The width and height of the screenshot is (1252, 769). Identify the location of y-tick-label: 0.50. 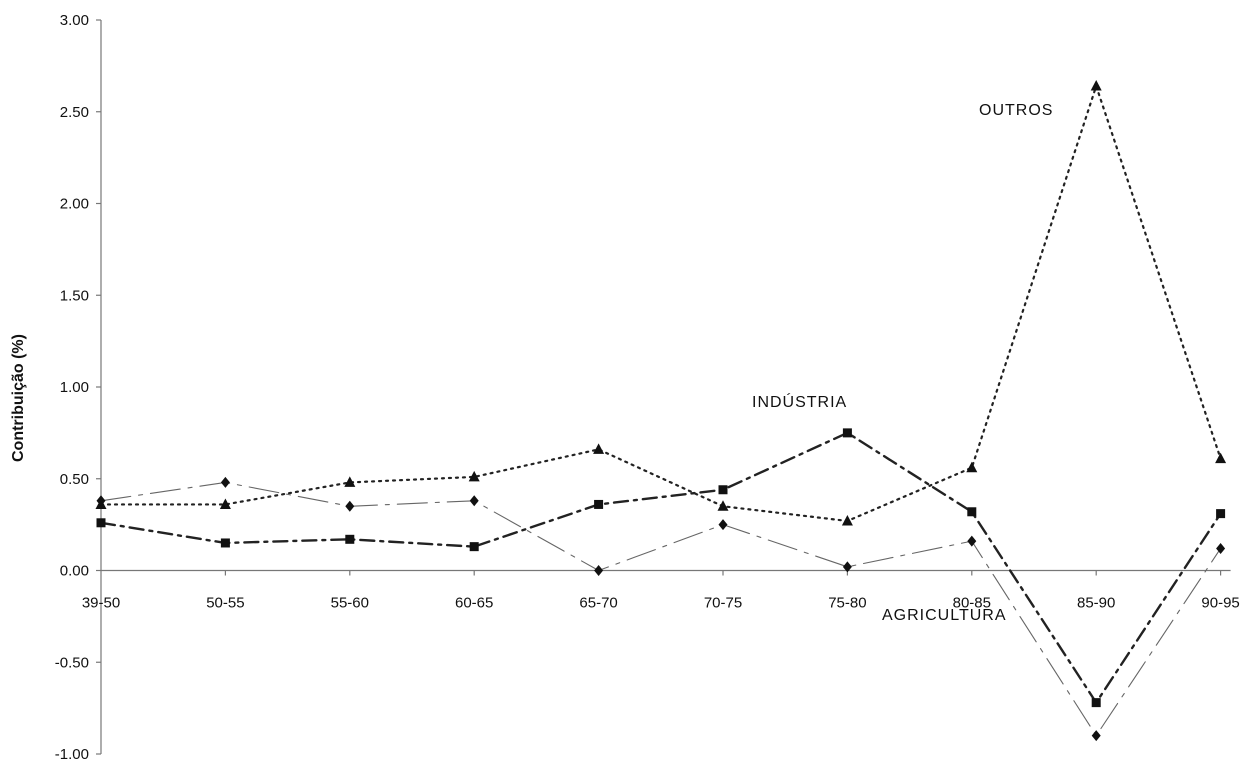
(74, 479).